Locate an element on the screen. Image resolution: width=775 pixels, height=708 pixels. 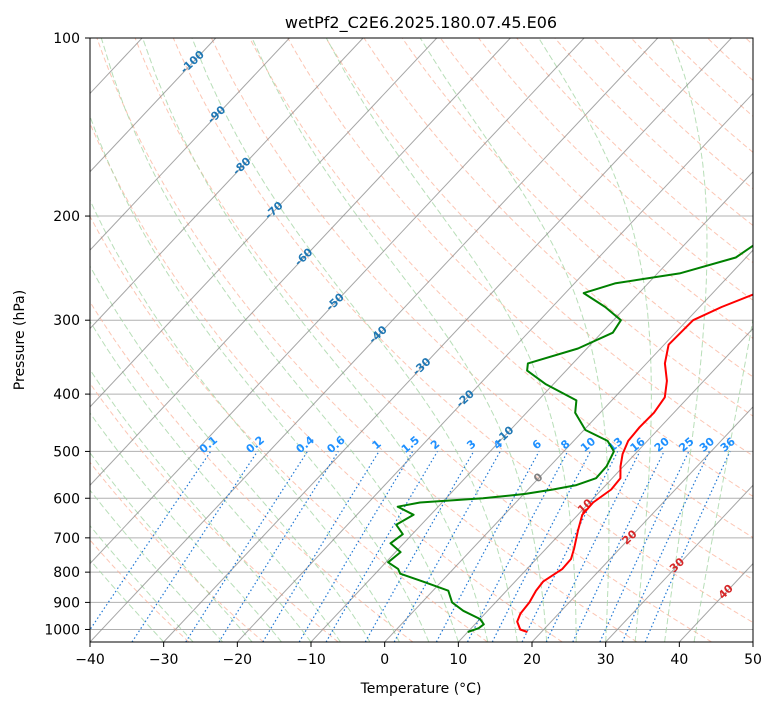
chart-title: wetPf2_C2E6.2025.180.07.45.E06 is located at coordinates (421, 23).